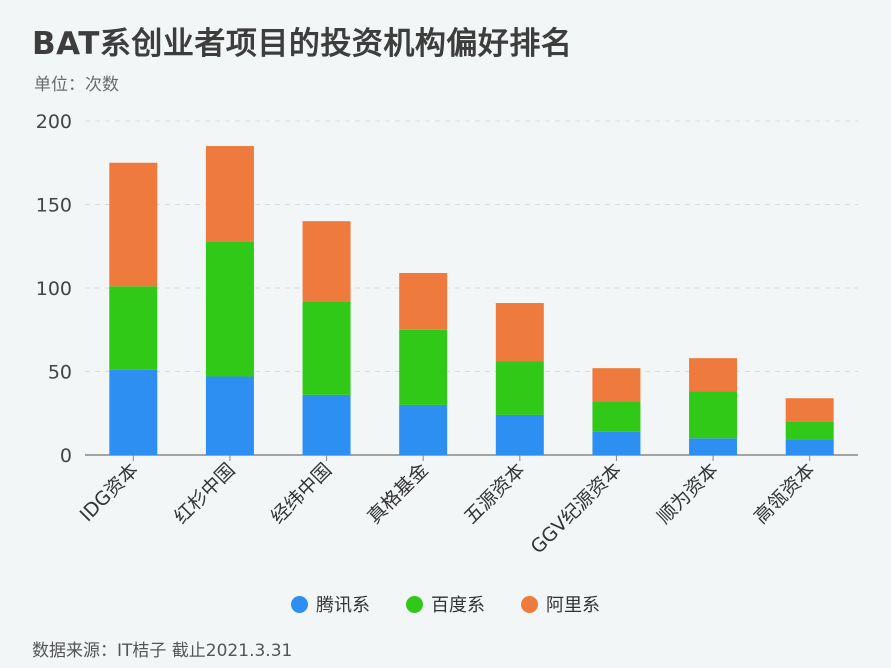 This screenshot has width=891, height=668. Describe the element at coordinates (54, 206) in the screenshot. I see `y-tick-label: 150` at that location.